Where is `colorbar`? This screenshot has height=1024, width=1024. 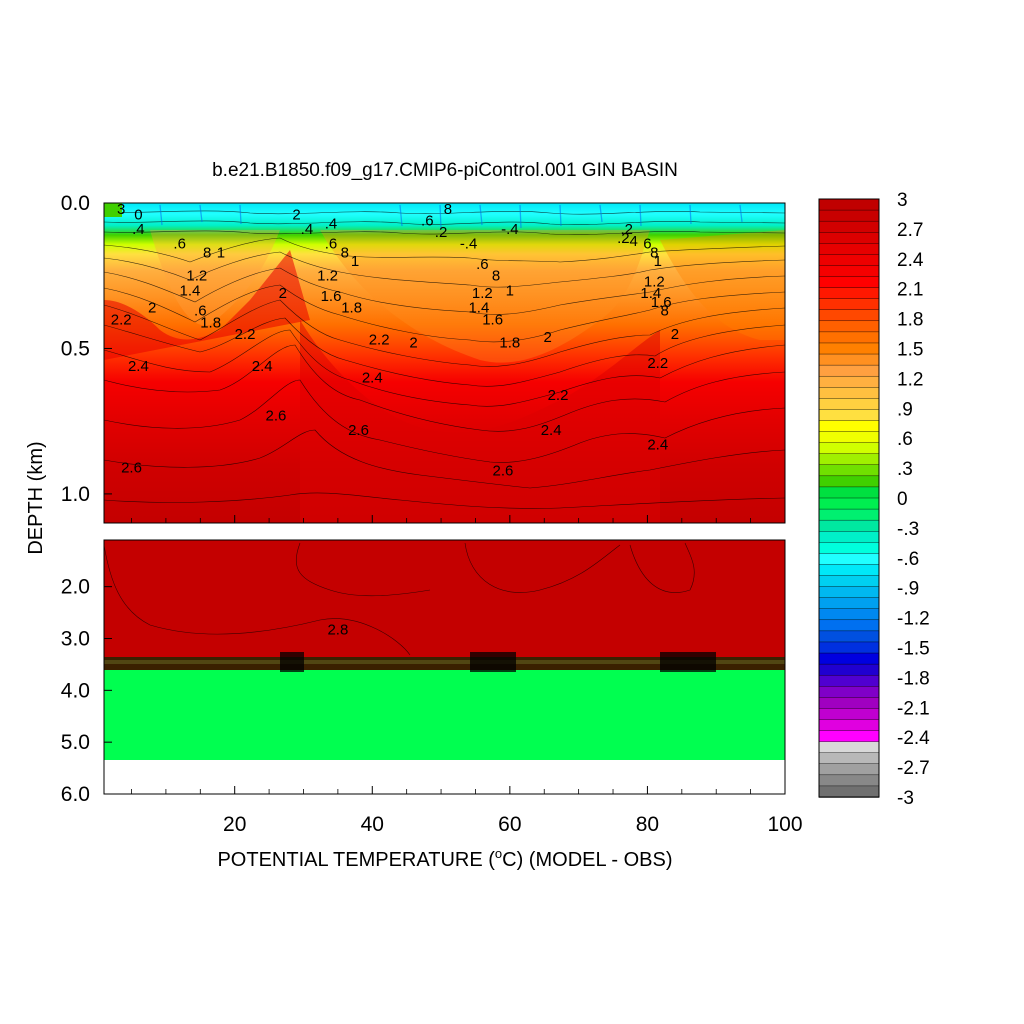
colorbar is located at coordinates (849, 498).